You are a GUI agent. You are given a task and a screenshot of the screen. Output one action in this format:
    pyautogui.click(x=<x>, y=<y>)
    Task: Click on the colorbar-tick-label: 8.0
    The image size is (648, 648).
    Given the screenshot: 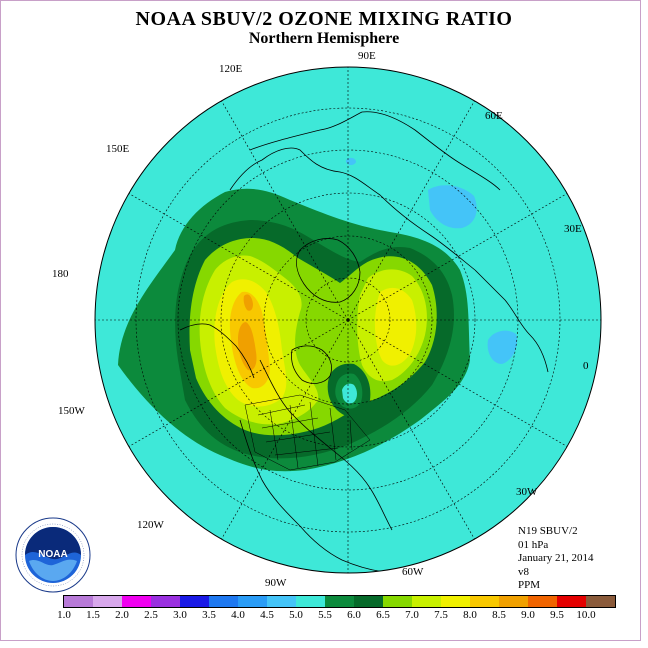 What is the action you would take?
    pyautogui.click(x=470, y=615)
    